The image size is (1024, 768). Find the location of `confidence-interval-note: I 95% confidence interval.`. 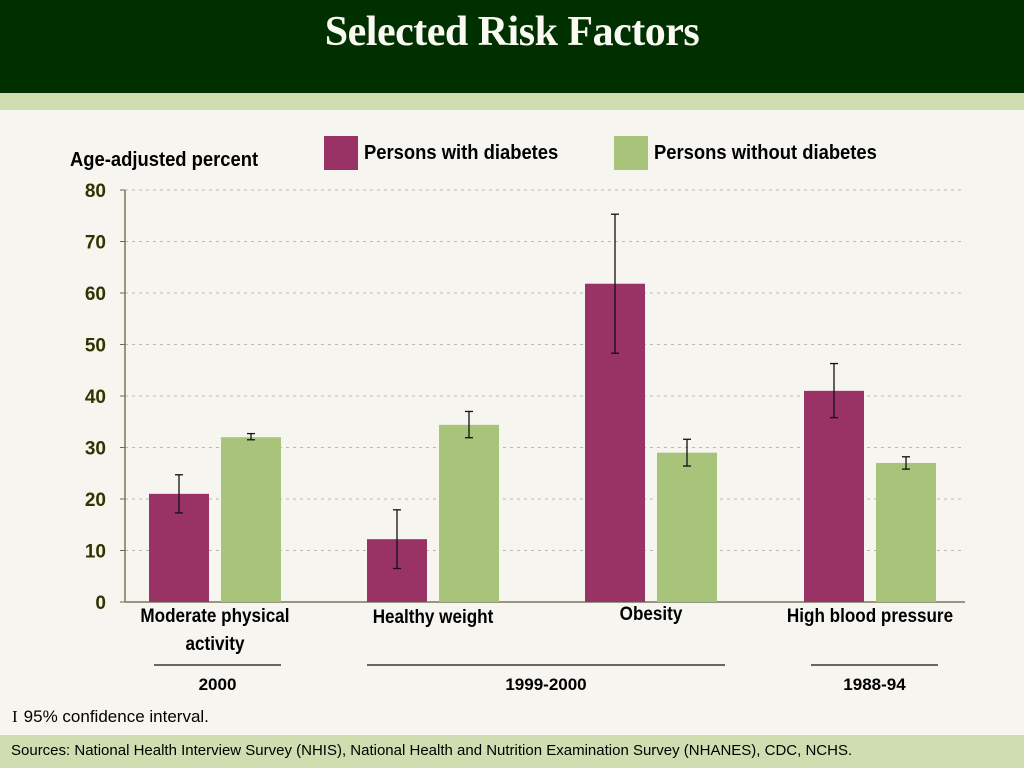

confidence-interval-note: I 95% confidence interval. is located at coordinates (110, 717).